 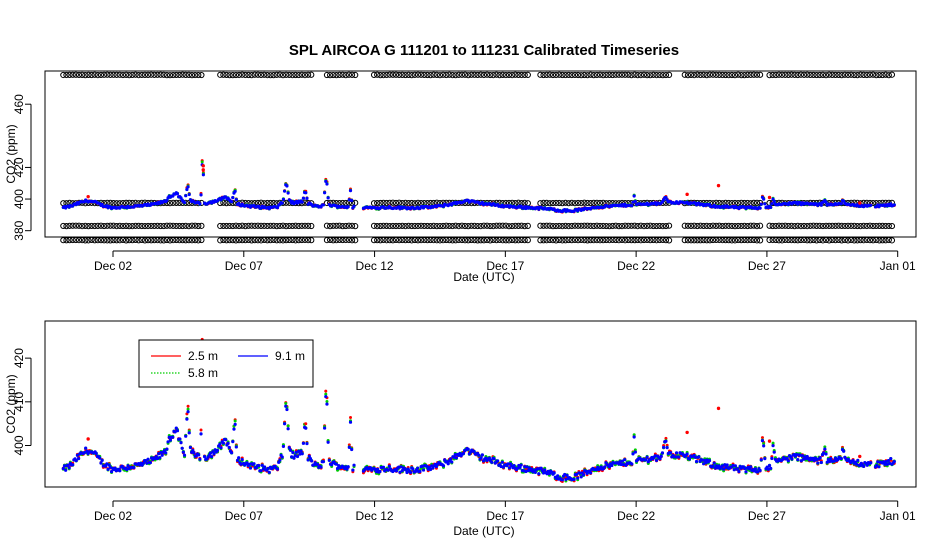 I want to click on top-y-tick-label: 380, so click(x=19, y=230).